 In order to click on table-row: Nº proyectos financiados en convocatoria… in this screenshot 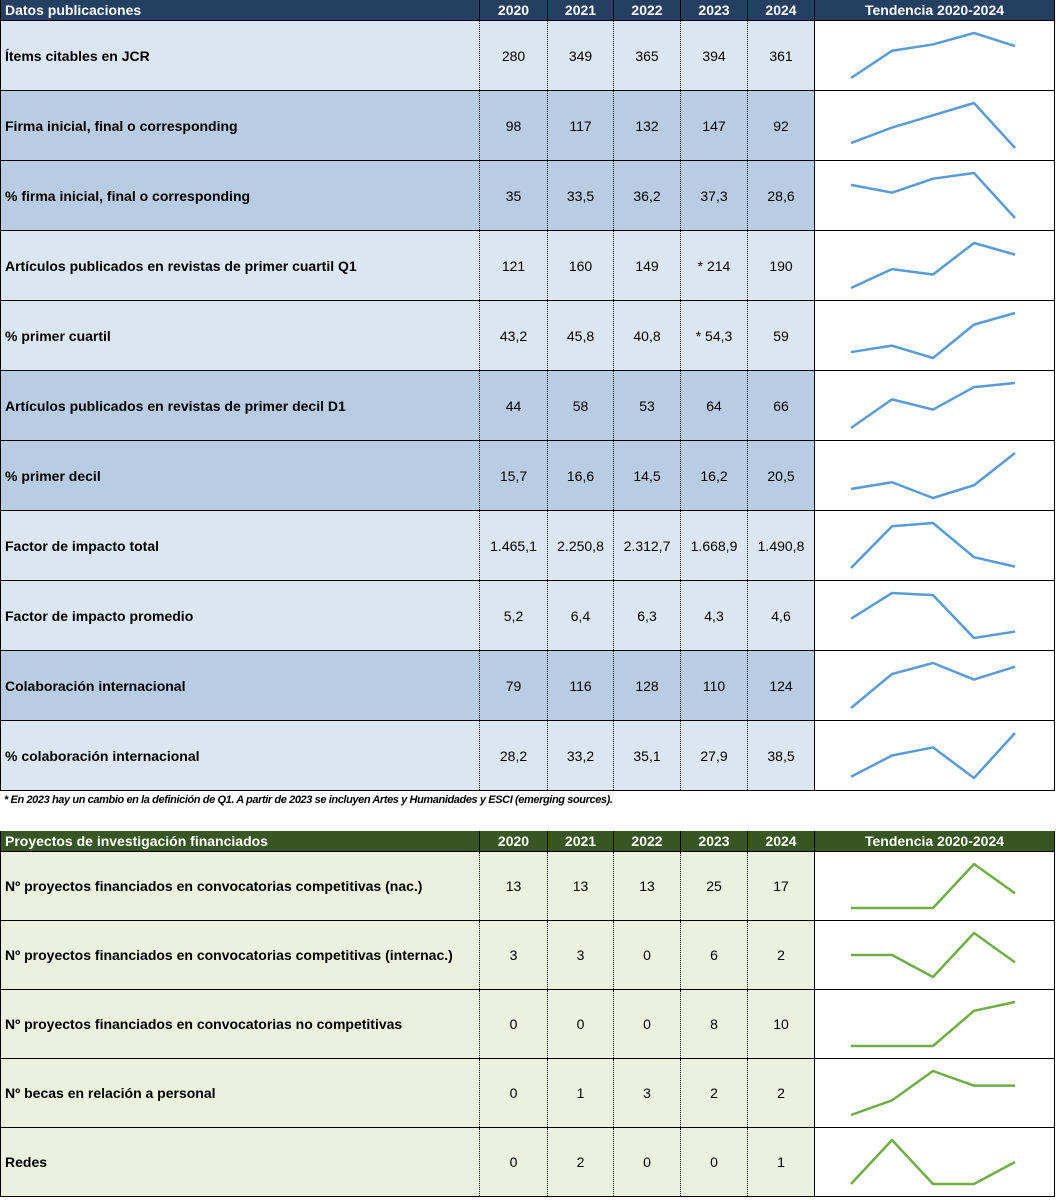, I will do `click(527, 955)`.